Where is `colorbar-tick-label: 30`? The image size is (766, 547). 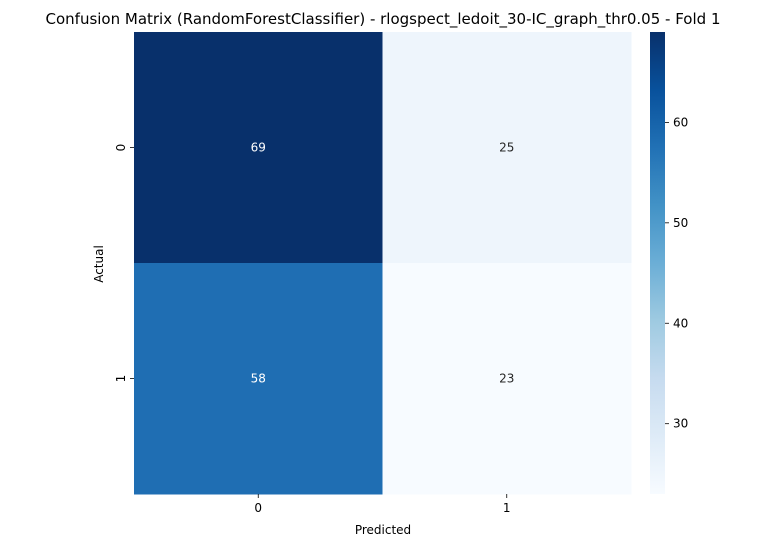 colorbar-tick-label: 30 is located at coordinates (680, 424).